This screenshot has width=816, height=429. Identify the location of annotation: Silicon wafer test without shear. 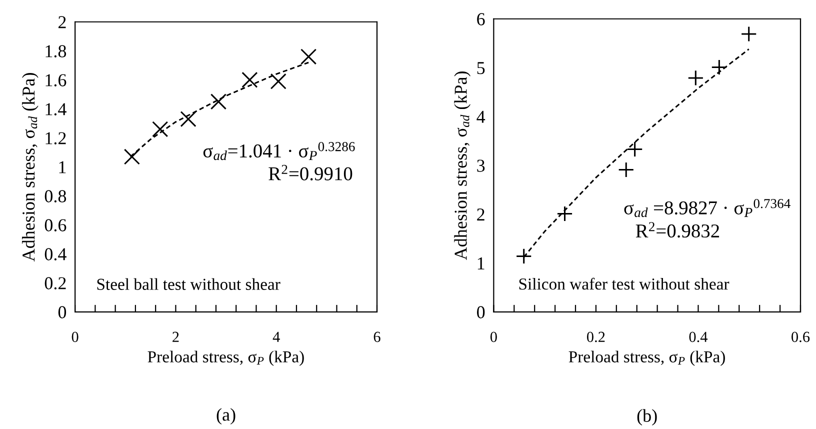
(624, 284).